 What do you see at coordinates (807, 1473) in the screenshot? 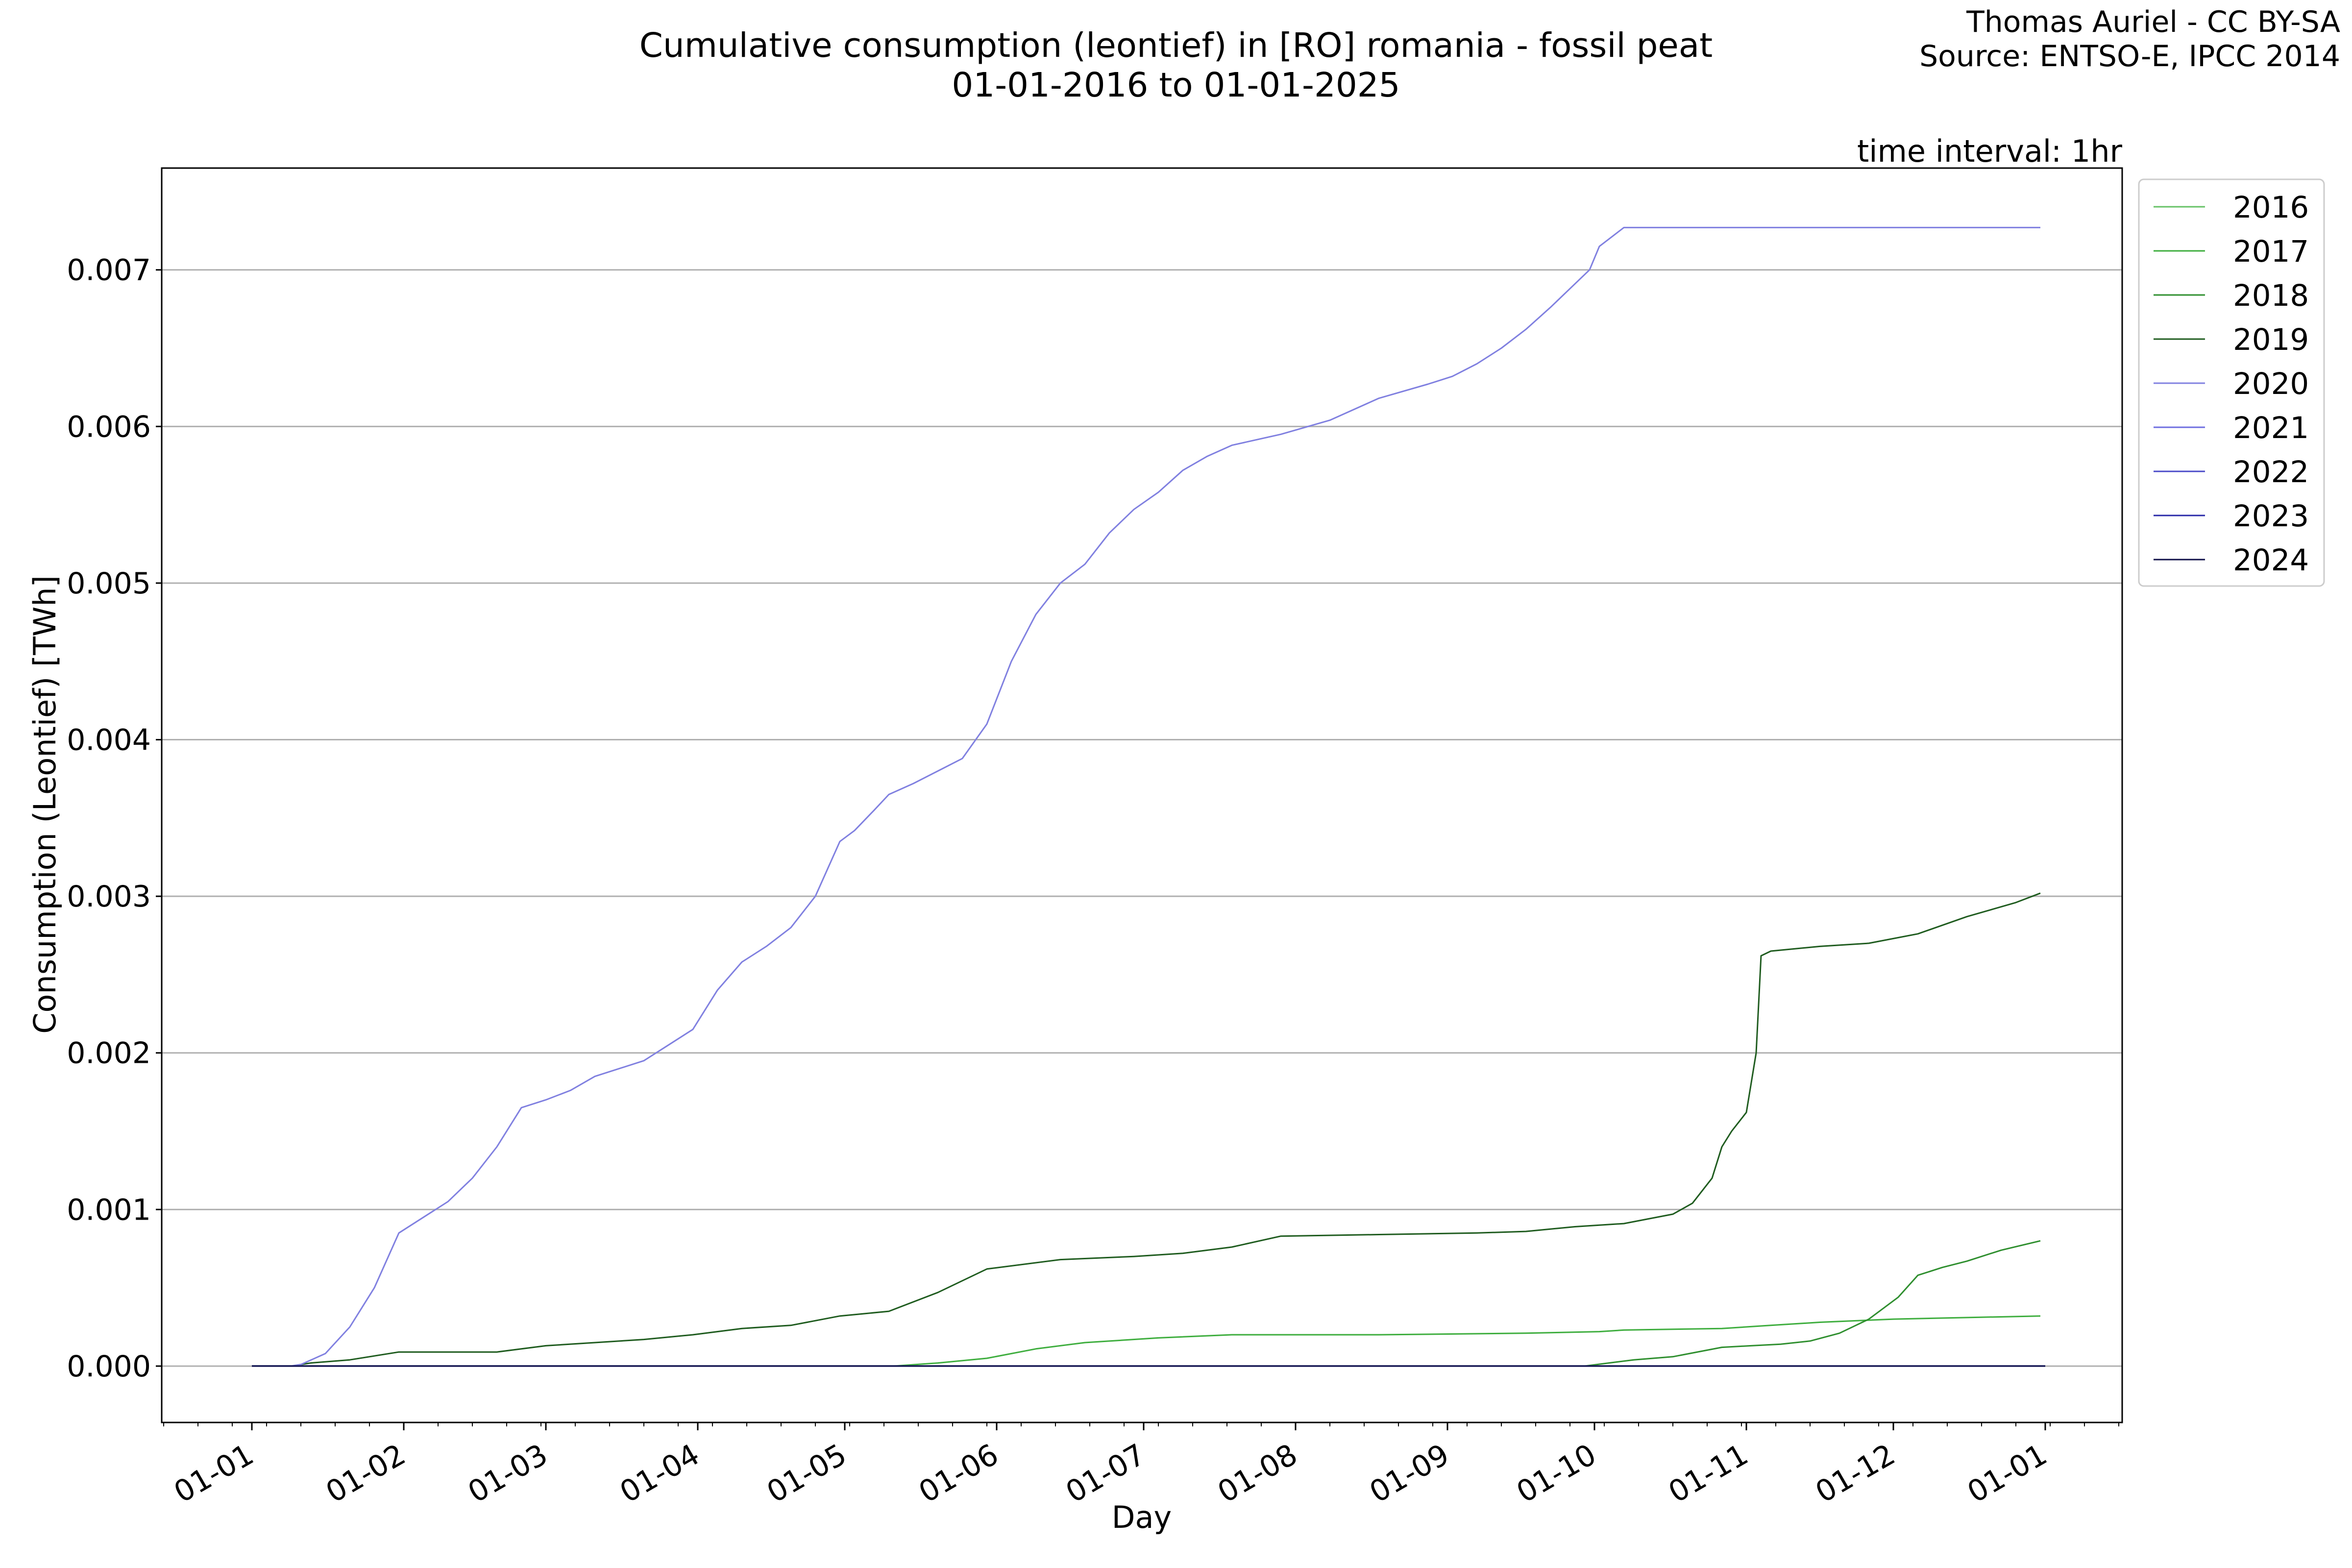
I see `x-tick-label: 01-05` at bounding box center [807, 1473].